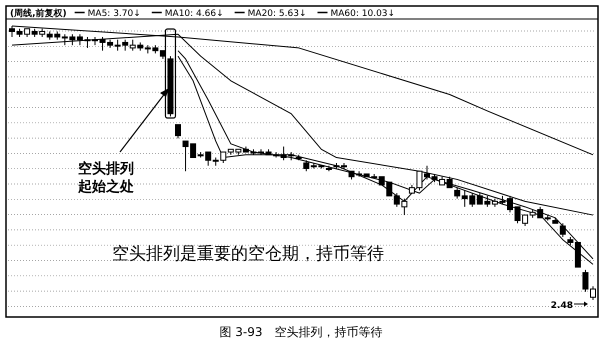  Describe the element at coordinates (38, 13) in the screenshot. I see `chart-title: (周线,前复权)` at that location.